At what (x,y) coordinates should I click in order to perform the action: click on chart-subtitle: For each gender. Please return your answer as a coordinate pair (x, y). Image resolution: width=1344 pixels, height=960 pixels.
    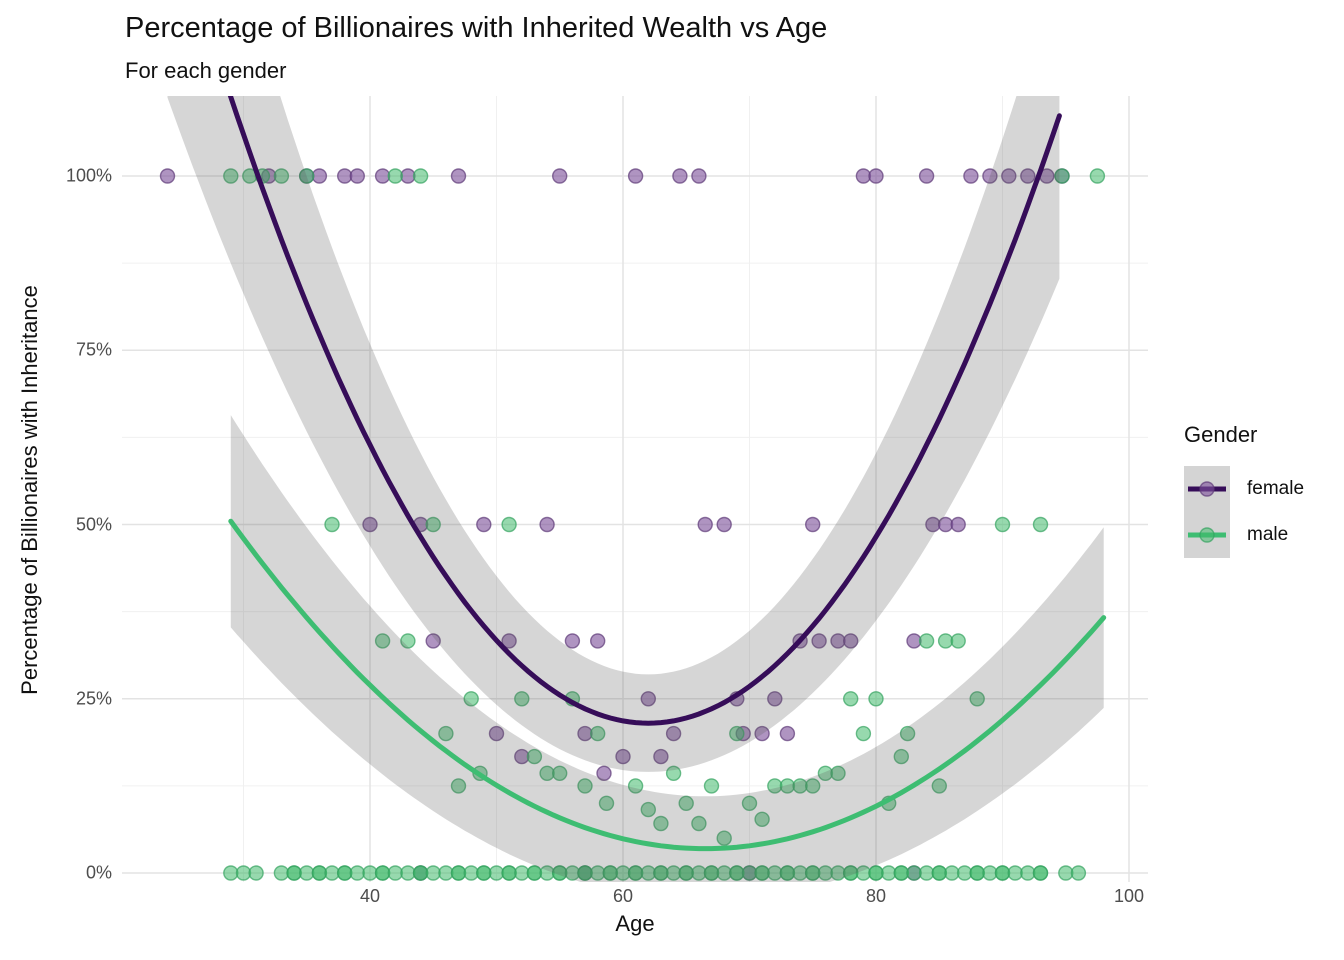
    Looking at the image, I should click on (206, 70).